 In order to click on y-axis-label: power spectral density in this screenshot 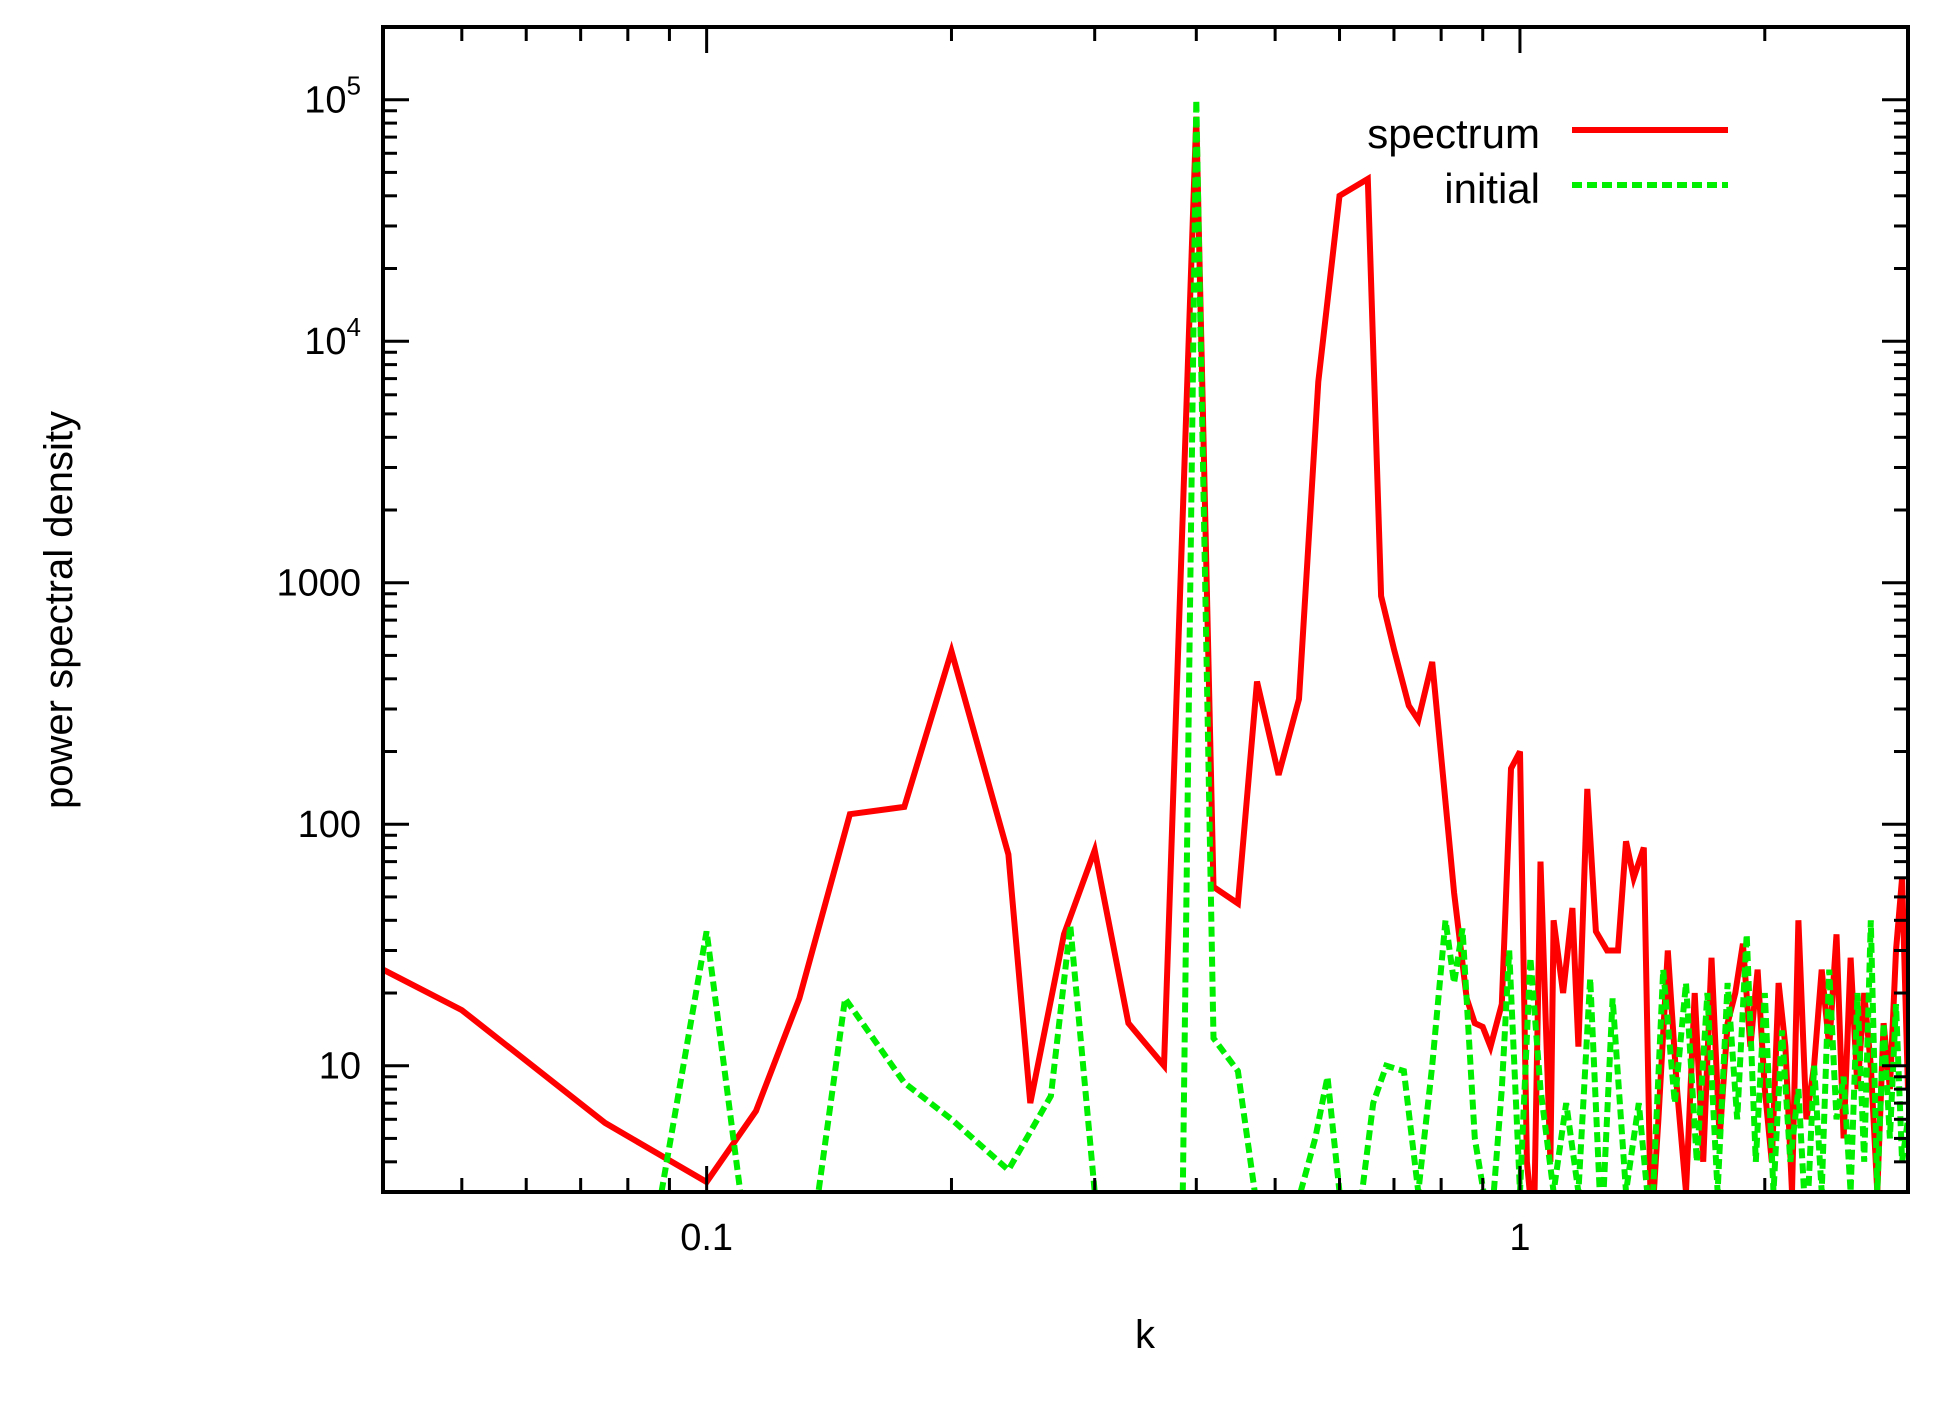, I will do `click(59, 610)`.